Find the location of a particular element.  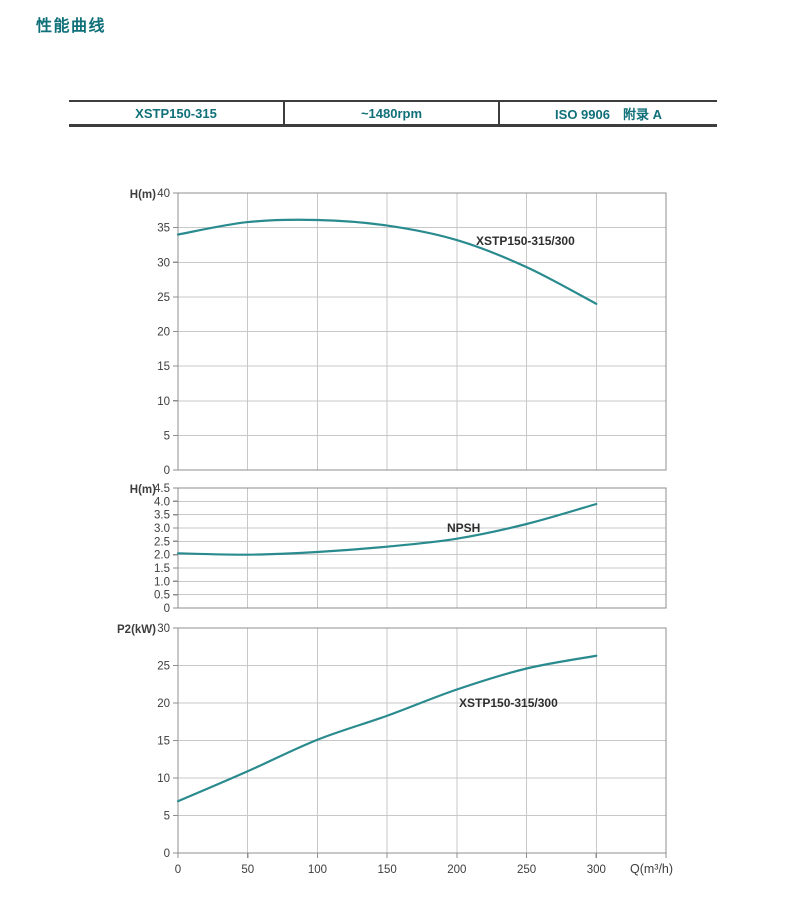

x-axis-name: Q(m³/h) is located at coordinates (651, 869).